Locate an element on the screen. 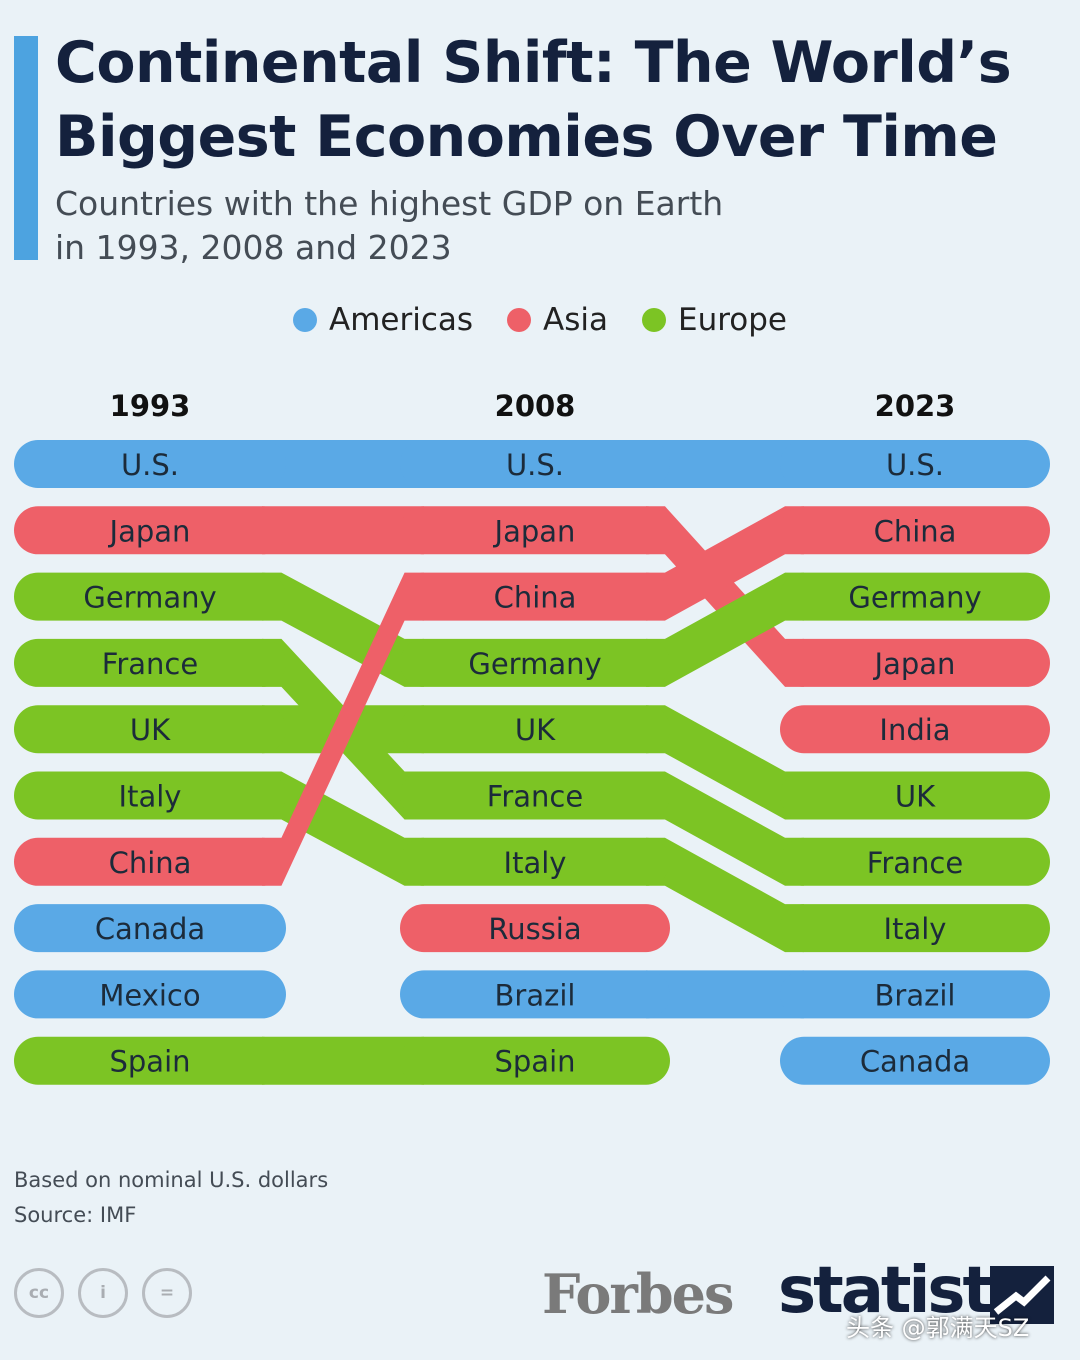 Image resolution: width=1080 pixels, height=1360 pixels. pill-brazil-2008 is located at coordinates (535, 994).